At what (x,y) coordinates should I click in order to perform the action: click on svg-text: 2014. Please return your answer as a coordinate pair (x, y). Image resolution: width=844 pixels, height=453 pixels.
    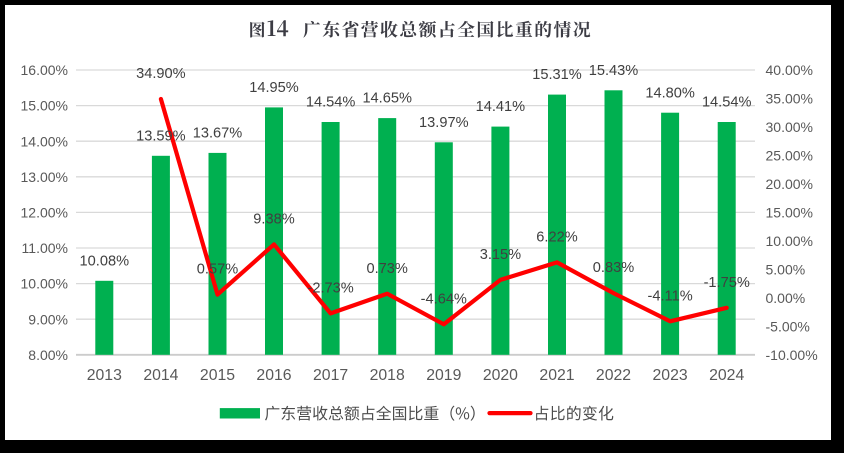
    Looking at the image, I should click on (160, 375).